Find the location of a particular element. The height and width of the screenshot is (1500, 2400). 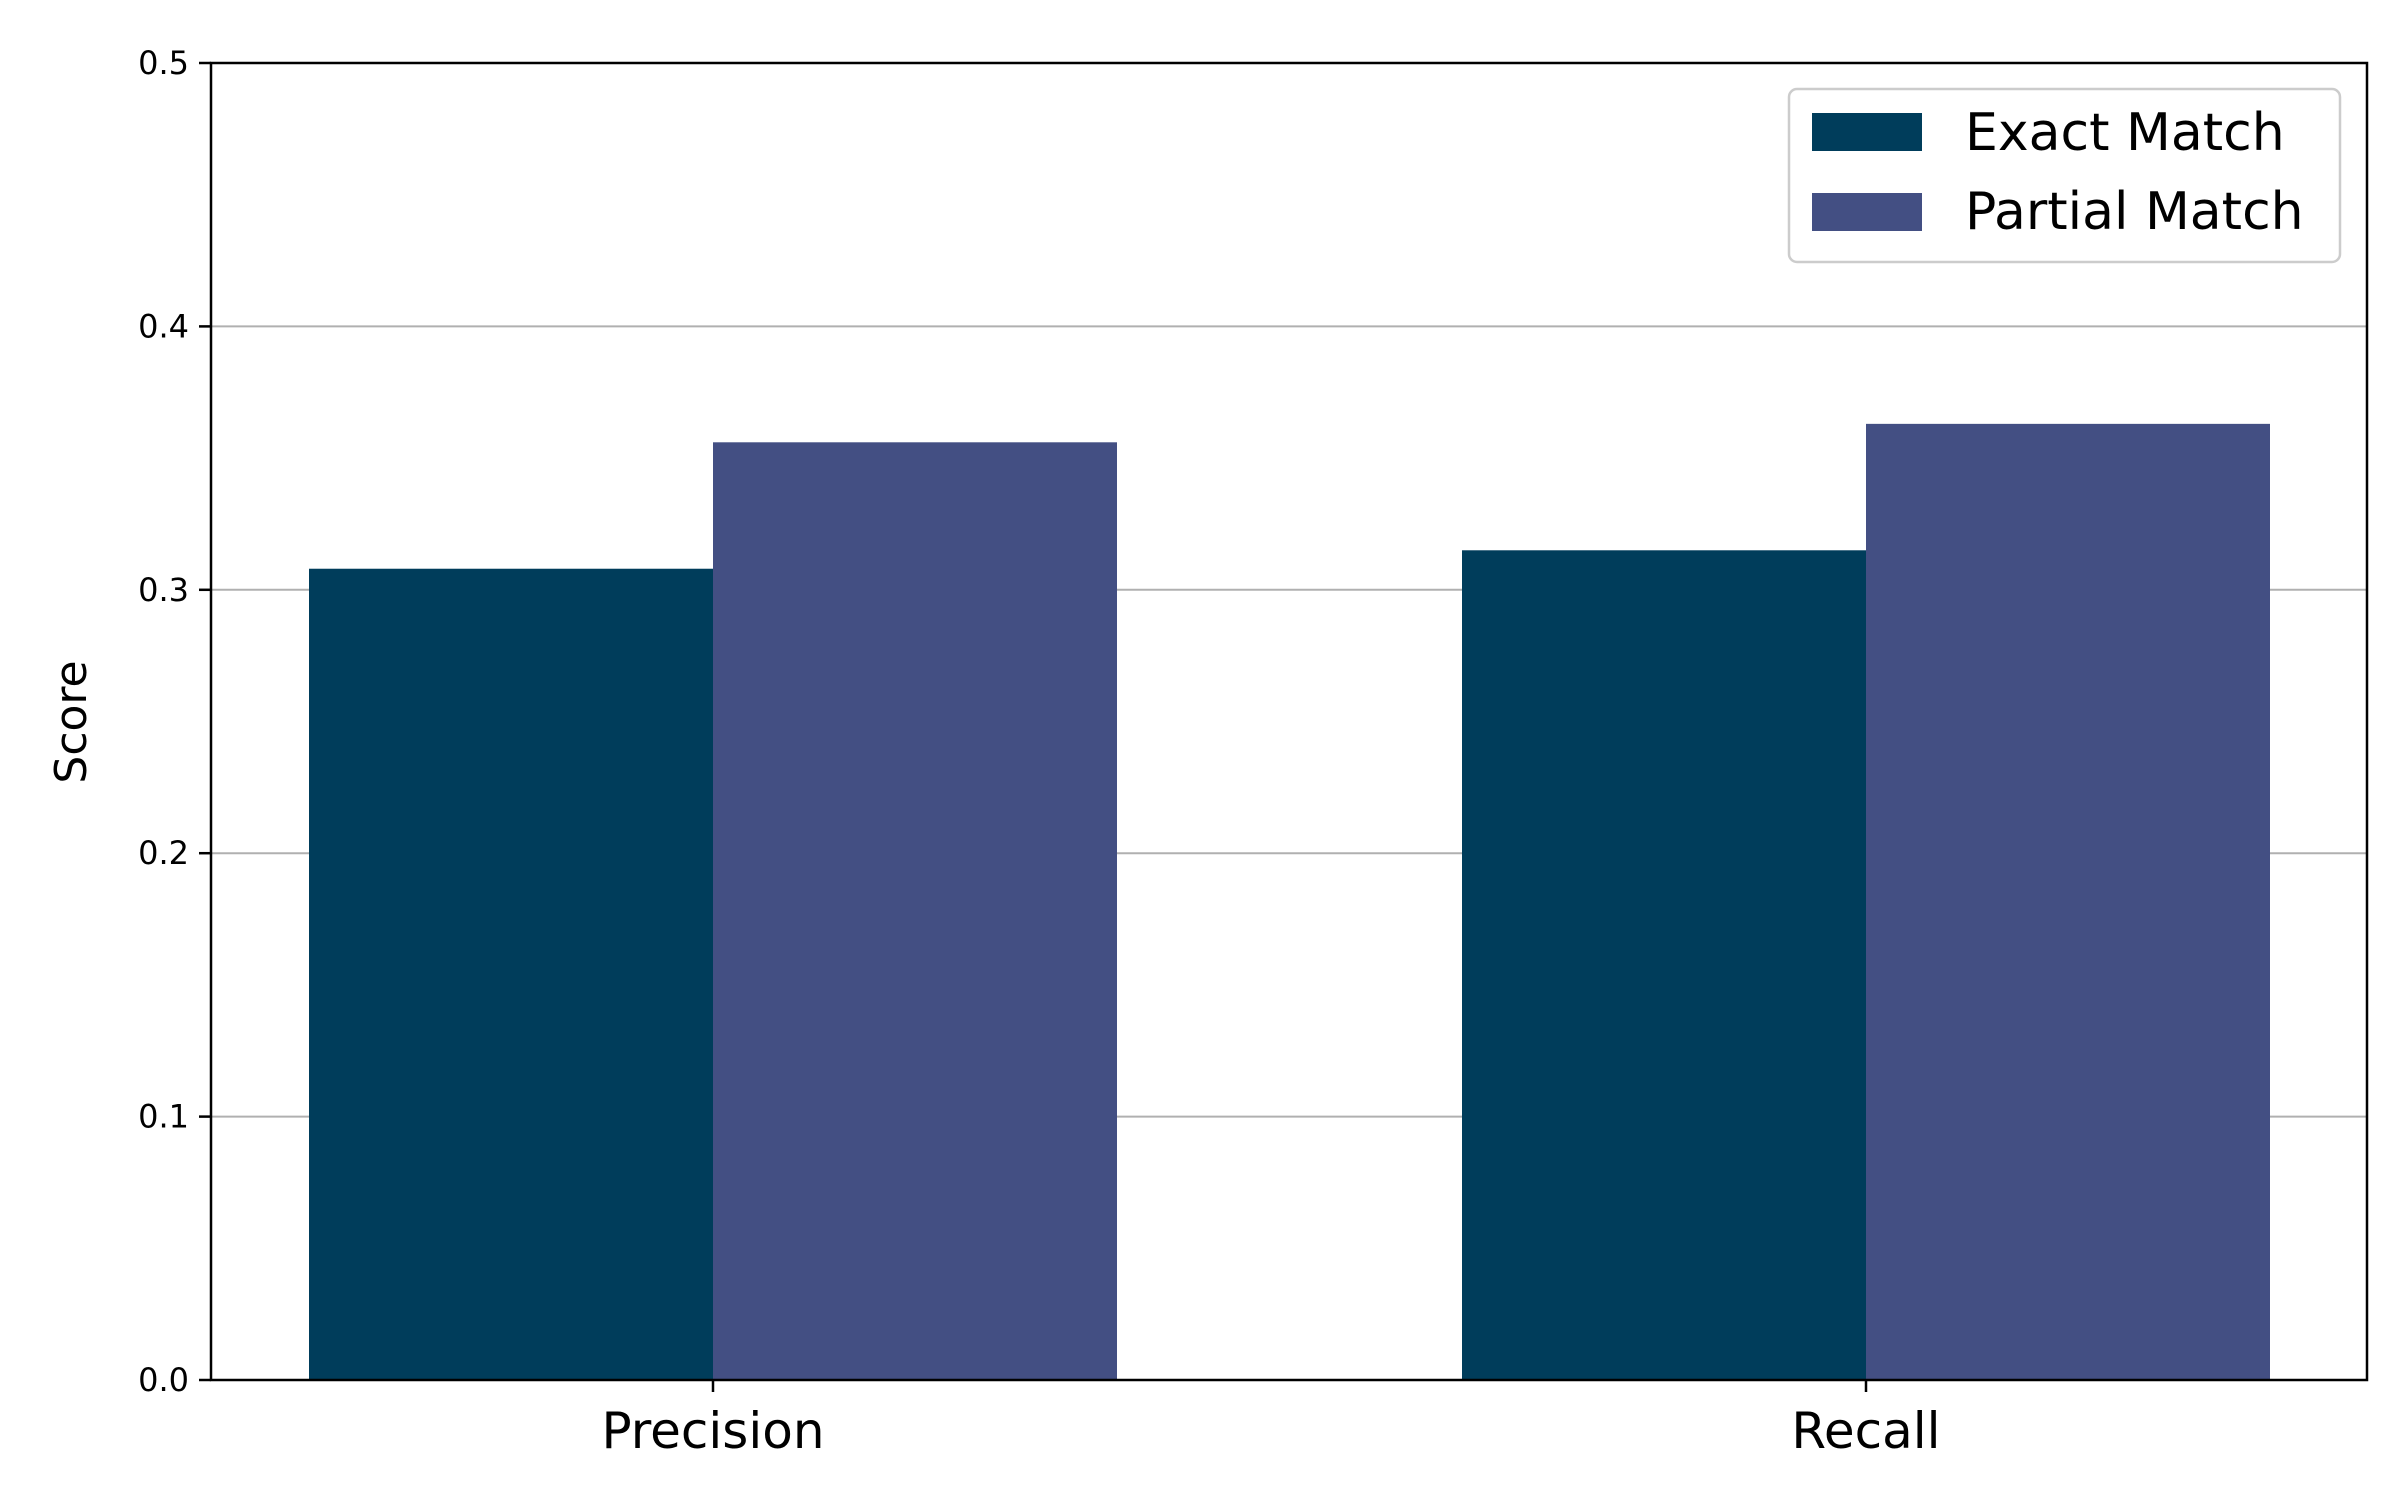

y-tick-label: 0.2 is located at coordinates (163, 853).